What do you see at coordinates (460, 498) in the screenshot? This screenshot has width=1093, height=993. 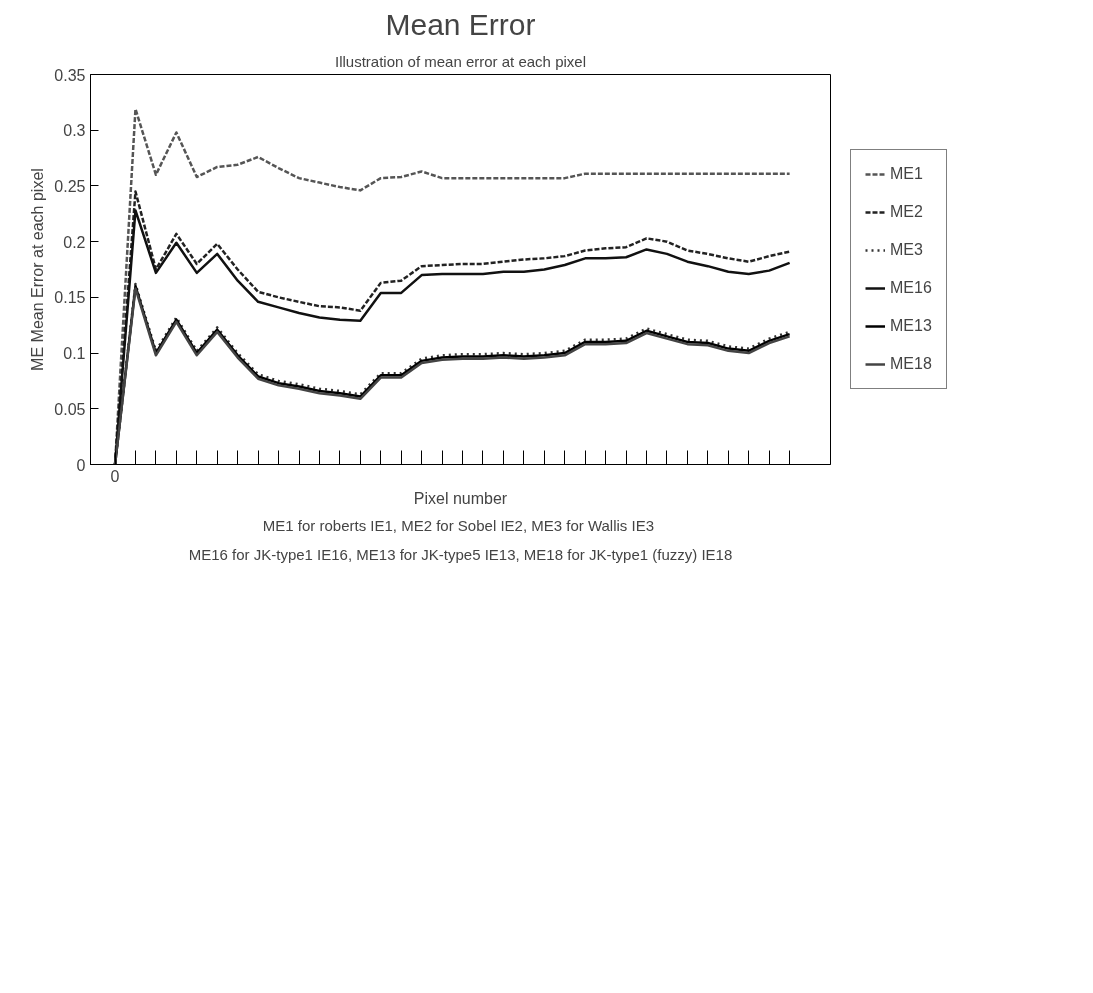 I see `x-axis-title: Pixel number` at bounding box center [460, 498].